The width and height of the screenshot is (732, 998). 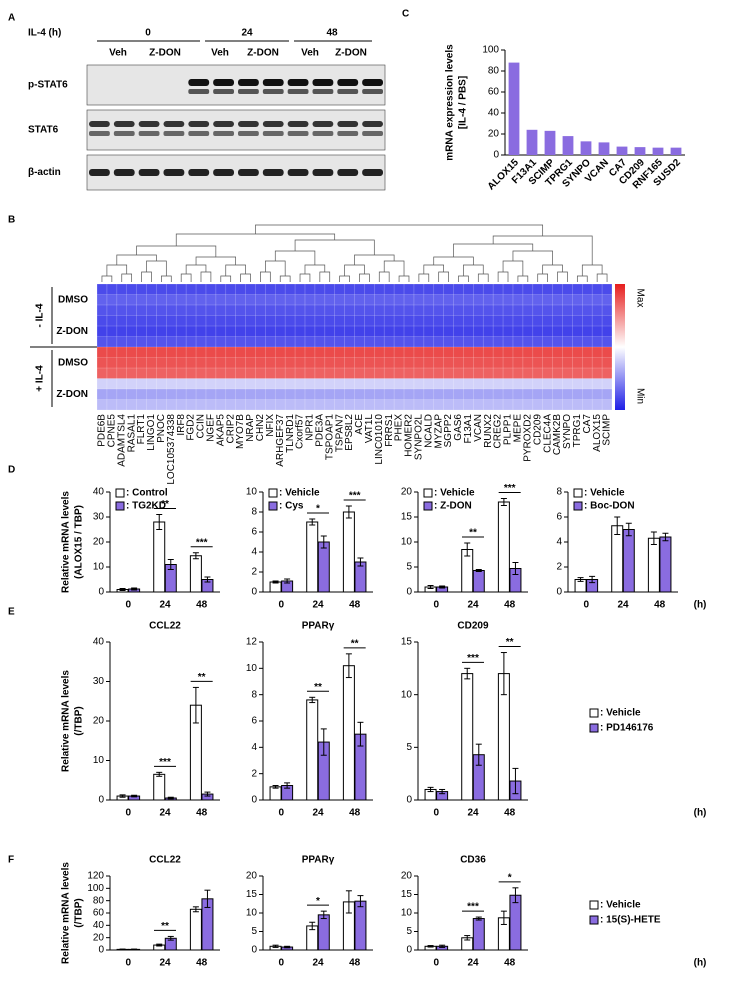 I want to click on x-tick-label: 24, so click(x=318, y=813).